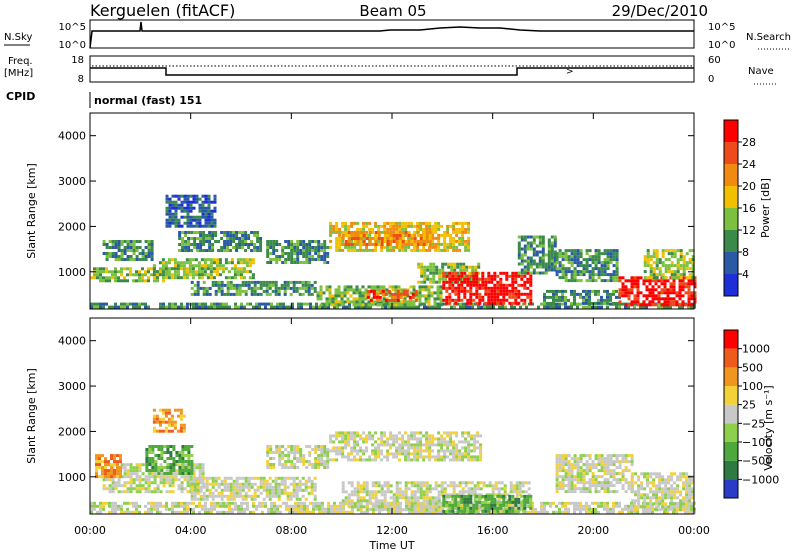 This screenshot has height=554, width=800. Describe the element at coordinates (393, 461) in the screenshot. I see `velocity-echoes` at that location.